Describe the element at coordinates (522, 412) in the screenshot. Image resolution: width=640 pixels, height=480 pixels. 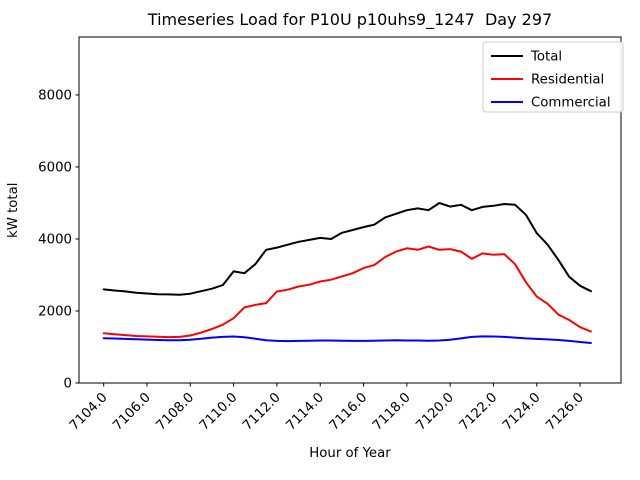
I see `x-tick-label: 7124.0` at that location.